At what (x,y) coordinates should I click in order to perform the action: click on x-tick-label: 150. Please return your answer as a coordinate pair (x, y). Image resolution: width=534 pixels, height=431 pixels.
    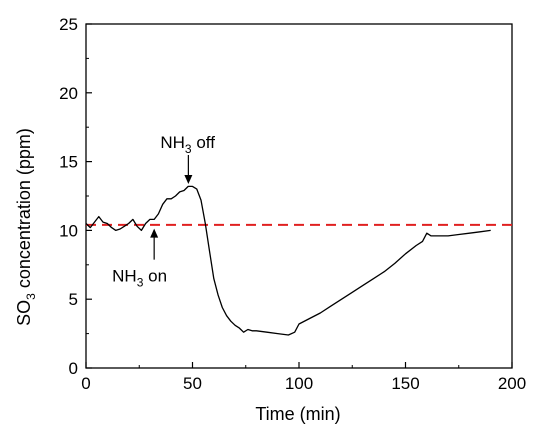
    Looking at the image, I should click on (405, 383).